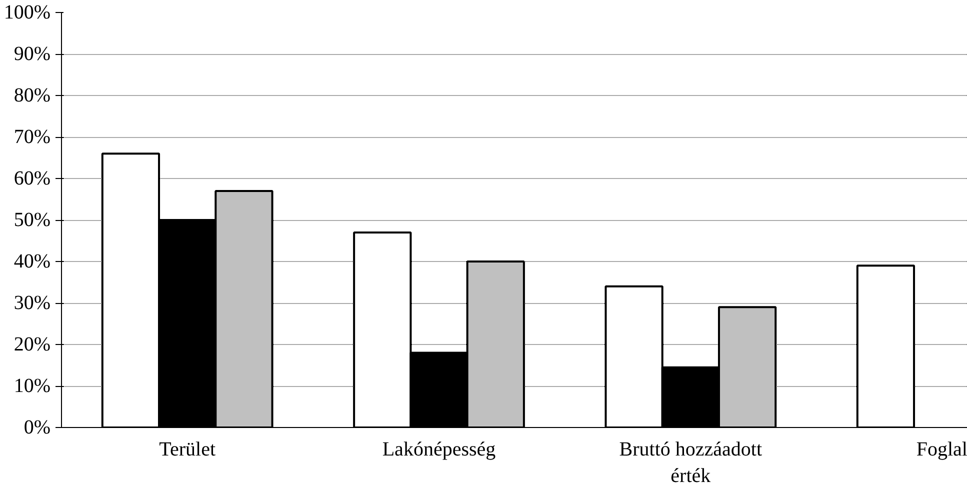 The image size is (967, 489). I want to click on x-tick-label: Terület, so click(187, 449).